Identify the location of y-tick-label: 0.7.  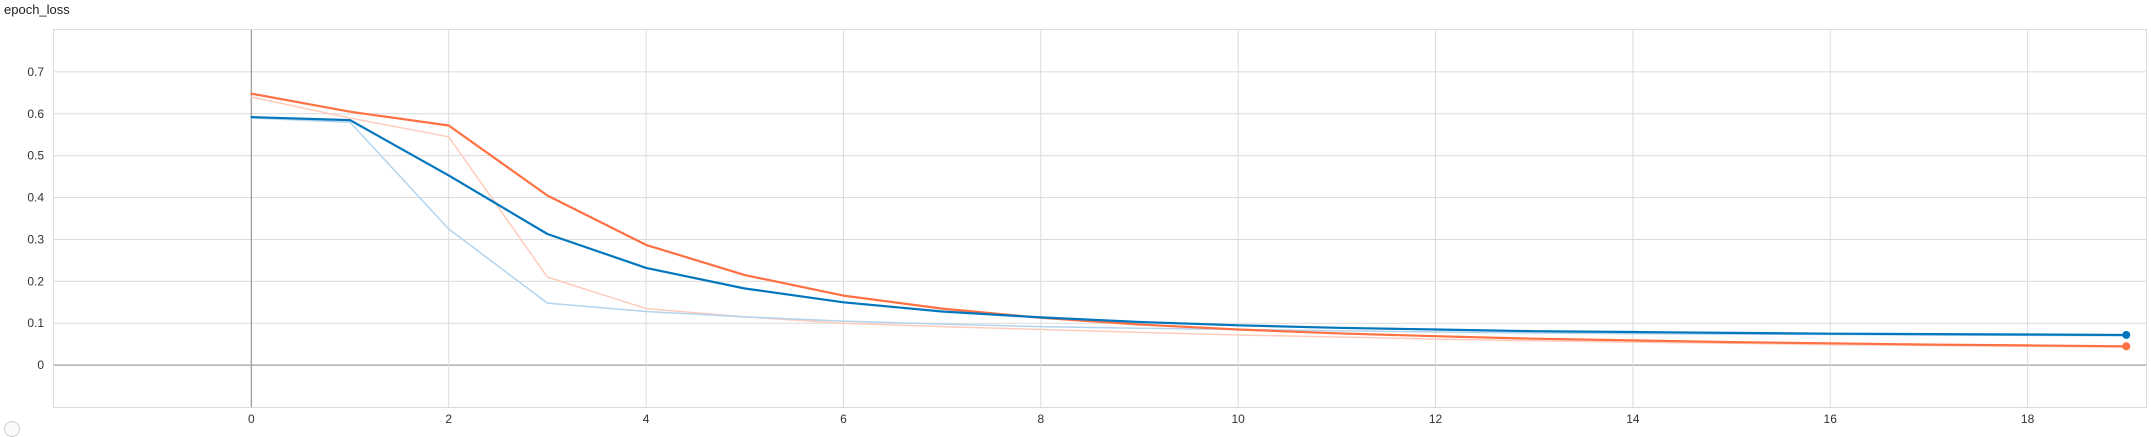
(35, 72).